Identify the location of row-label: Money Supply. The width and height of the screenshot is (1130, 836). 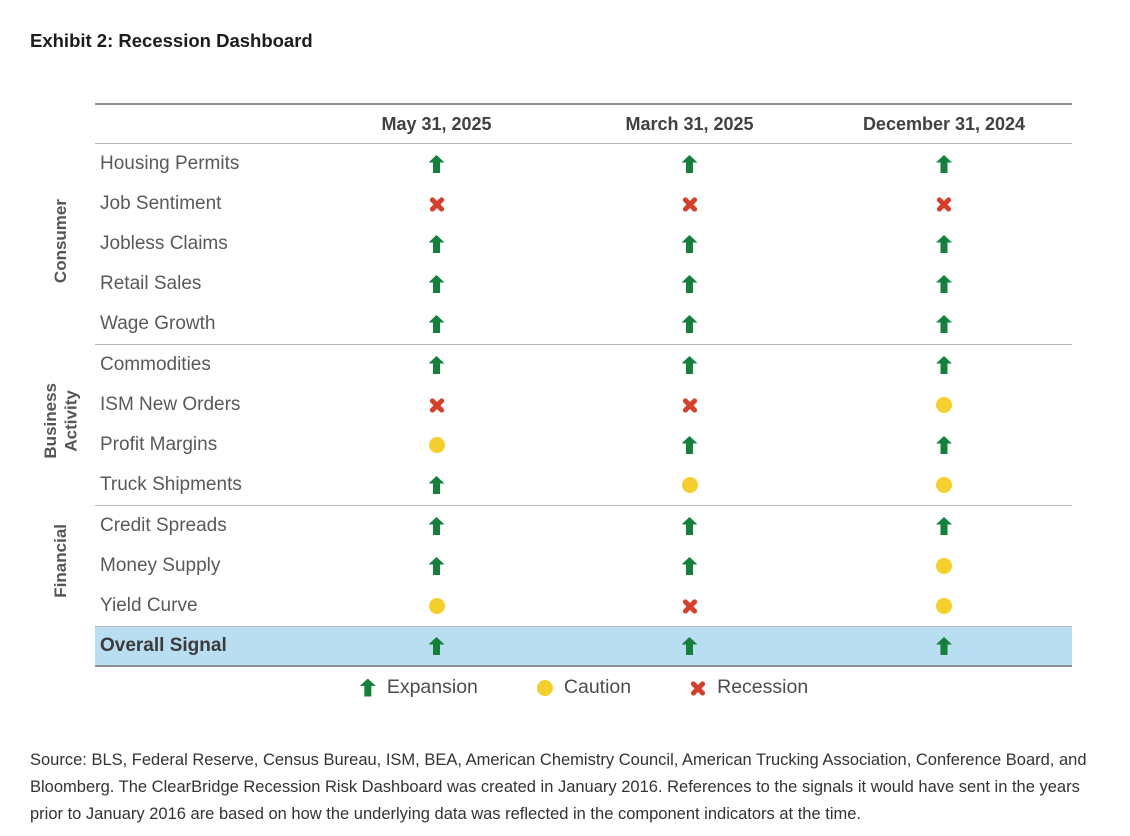
(160, 565).